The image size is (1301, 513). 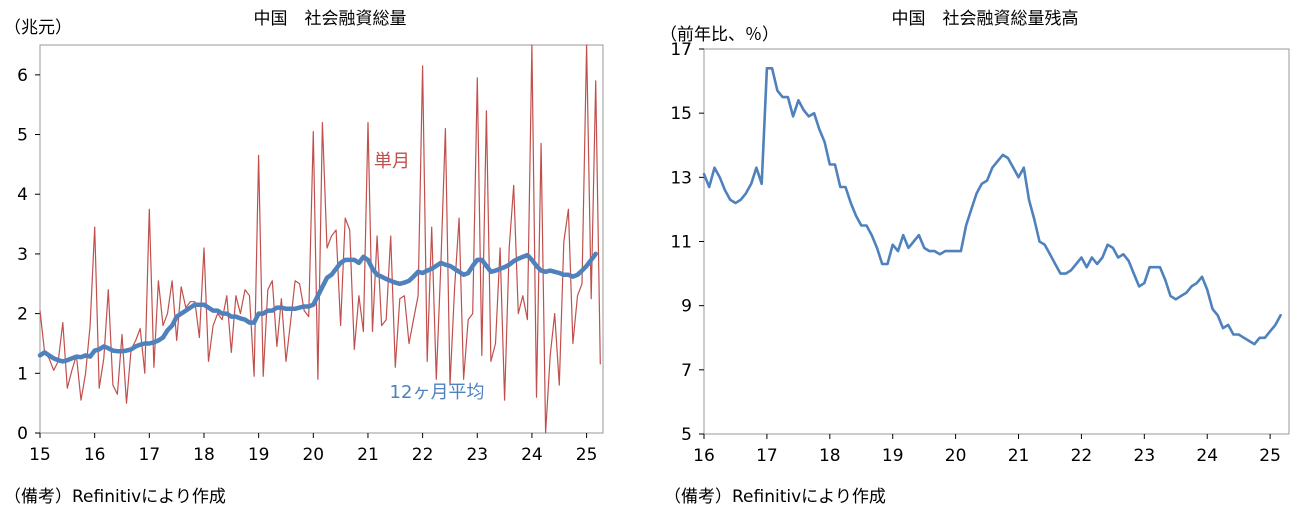 What do you see at coordinates (22, 195) in the screenshot?
I see `y-tick-label: 4` at bounding box center [22, 195].